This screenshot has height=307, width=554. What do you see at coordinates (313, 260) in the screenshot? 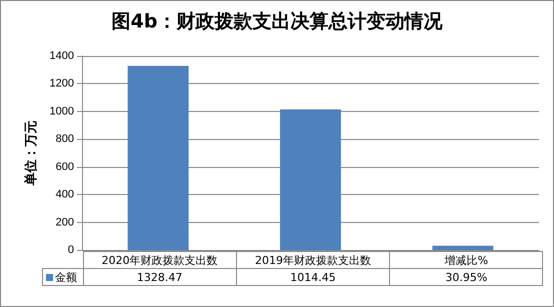
I see `x-tick-label: 2019年财政拨款支出数` at bounding box center [313, 260].